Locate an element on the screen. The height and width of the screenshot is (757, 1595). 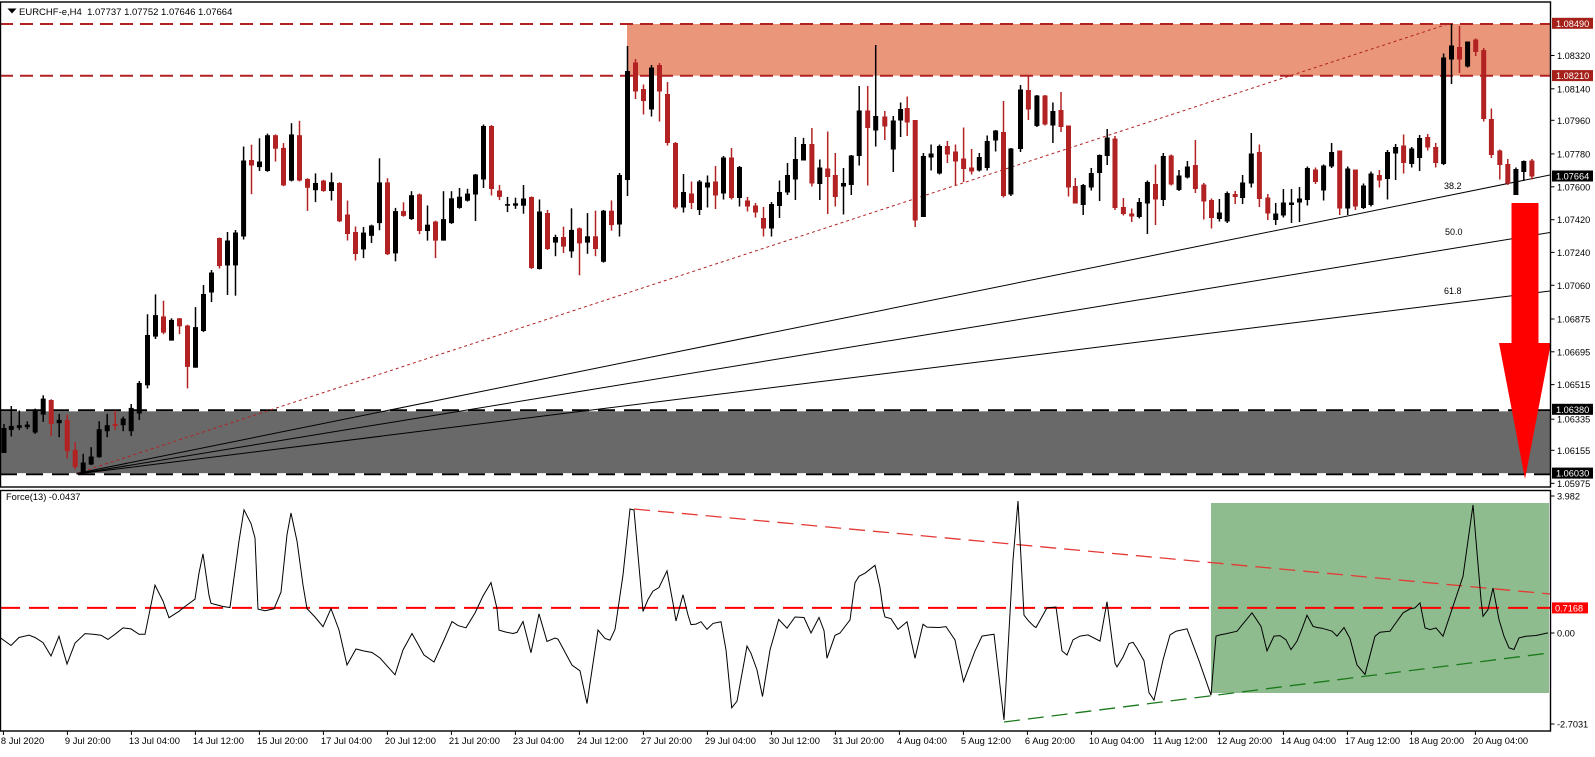
svg-text: 1.05975 is located at coordinates (1573, 484).